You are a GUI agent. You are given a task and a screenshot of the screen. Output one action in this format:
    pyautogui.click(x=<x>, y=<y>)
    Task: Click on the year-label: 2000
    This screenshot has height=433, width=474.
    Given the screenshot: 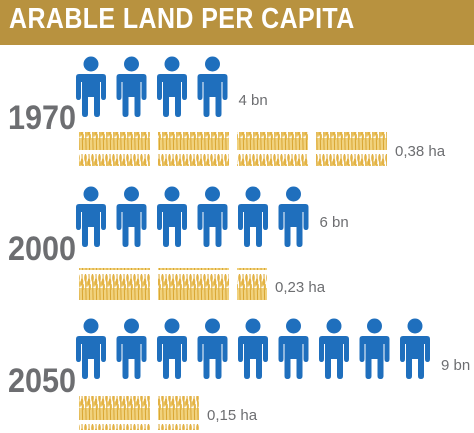 What is the action you would take?
    pyautogui.click(x=42, y=249)
    